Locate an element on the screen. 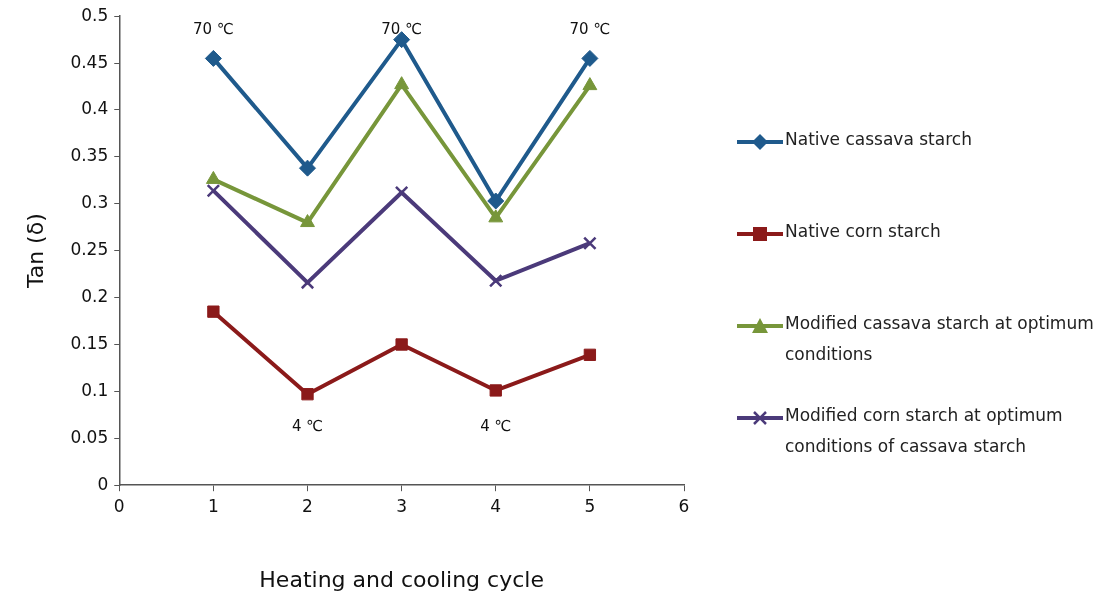 The image size is (1098, 608). y-tick-label: 0.2 is located at coordinates (95, 296).